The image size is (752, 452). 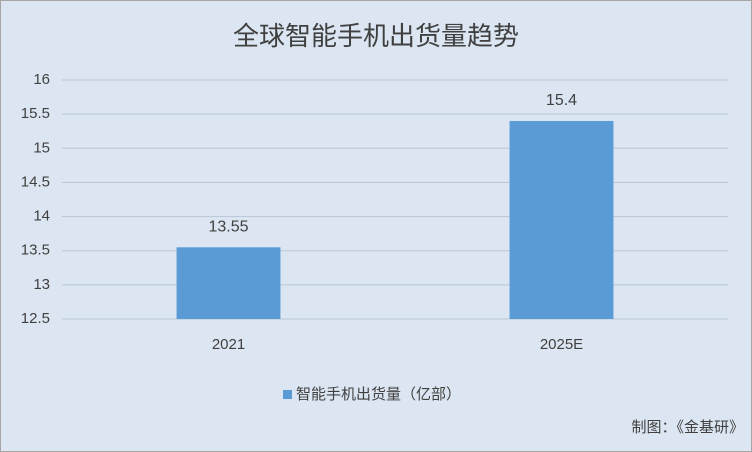 What do you see at coordinates (228, 227) in the screenshot?
I see `data-label: 13.55` at bounding box center [228, 227].